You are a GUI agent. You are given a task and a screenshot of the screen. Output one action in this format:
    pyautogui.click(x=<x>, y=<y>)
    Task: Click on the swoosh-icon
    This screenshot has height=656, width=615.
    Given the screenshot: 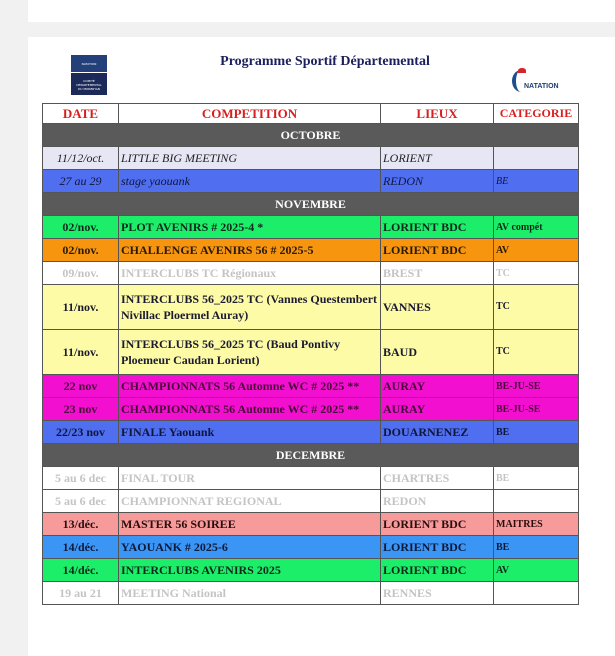 What is the action you would take?
    pyautogui.click(x=521, y=81)
    